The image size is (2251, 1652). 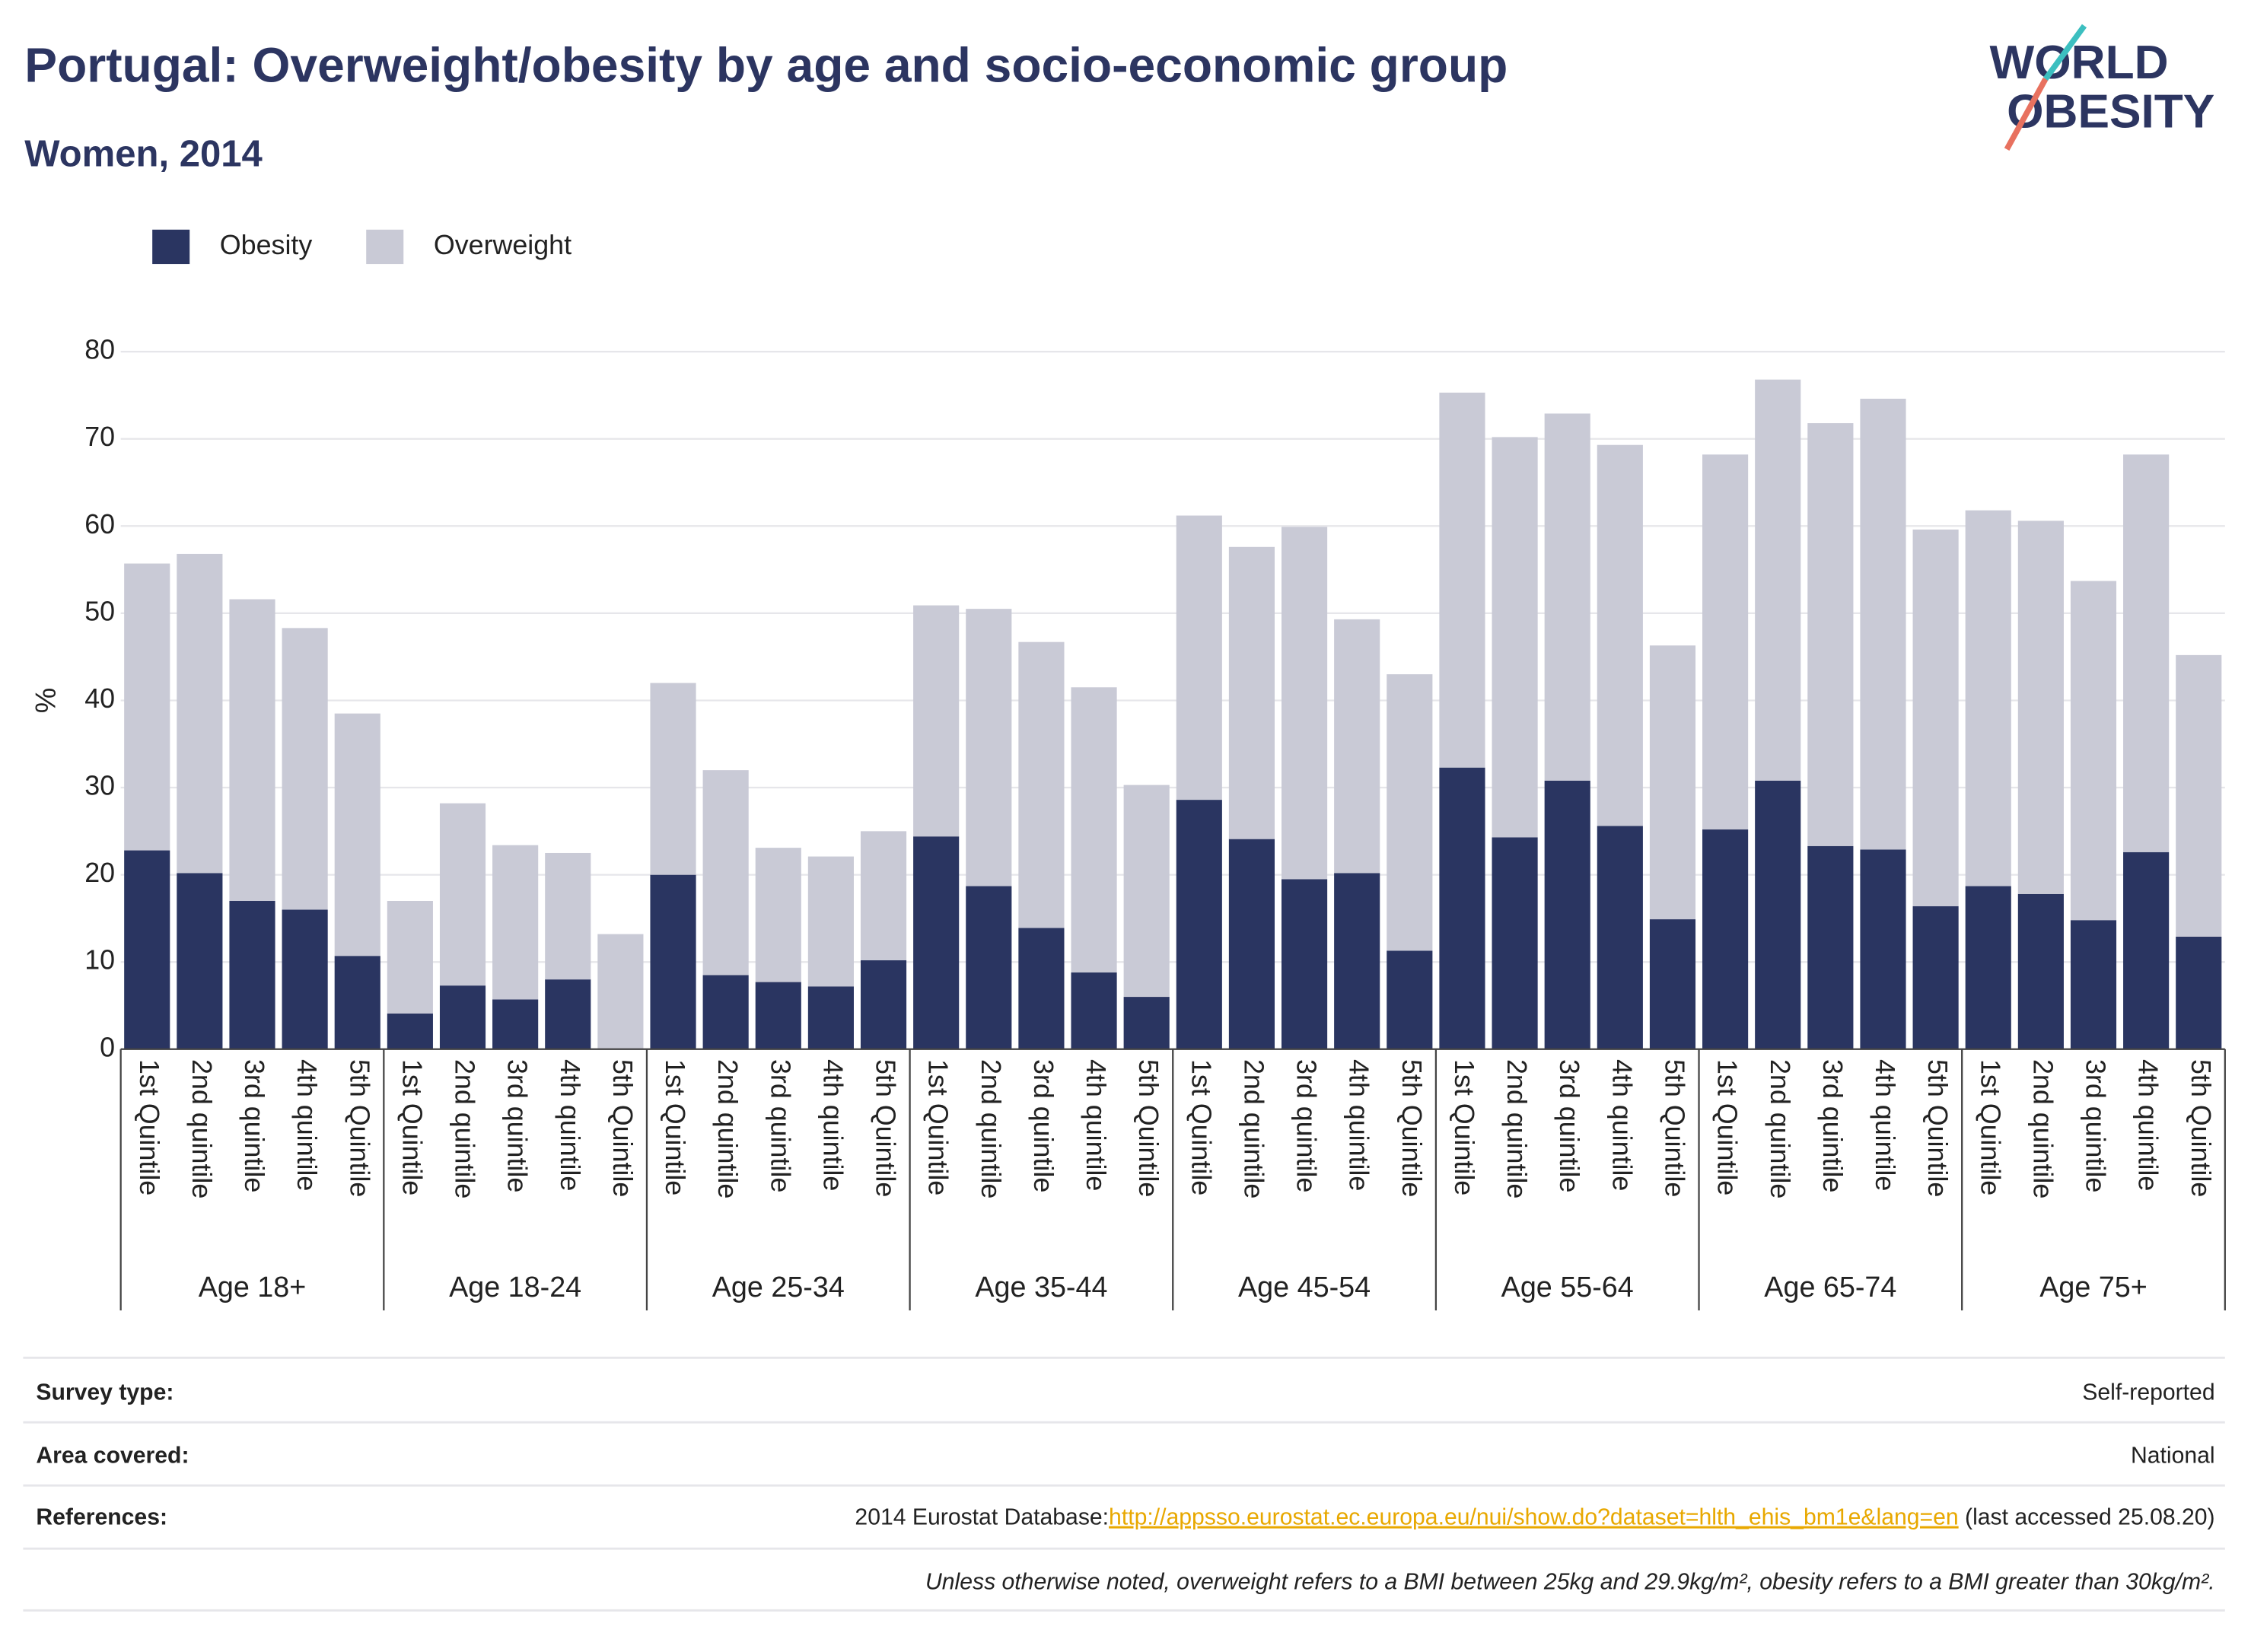 What do you see at coordinates (99, 350) in the screenshot?
I see `y-tick-label: 80` at bounding box center [99, 350].